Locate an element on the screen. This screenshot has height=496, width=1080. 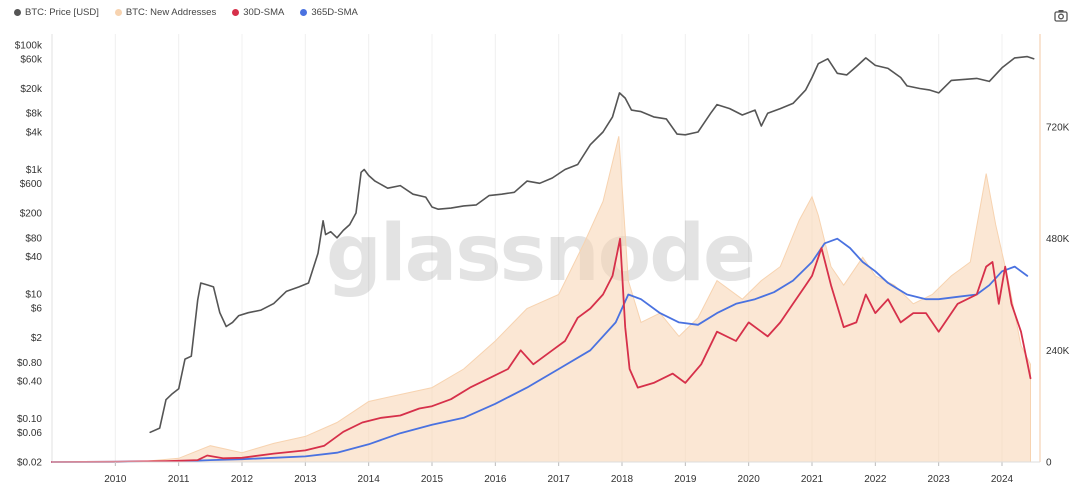
x-tick-label: 2015 is located at coordinates (432, 479).